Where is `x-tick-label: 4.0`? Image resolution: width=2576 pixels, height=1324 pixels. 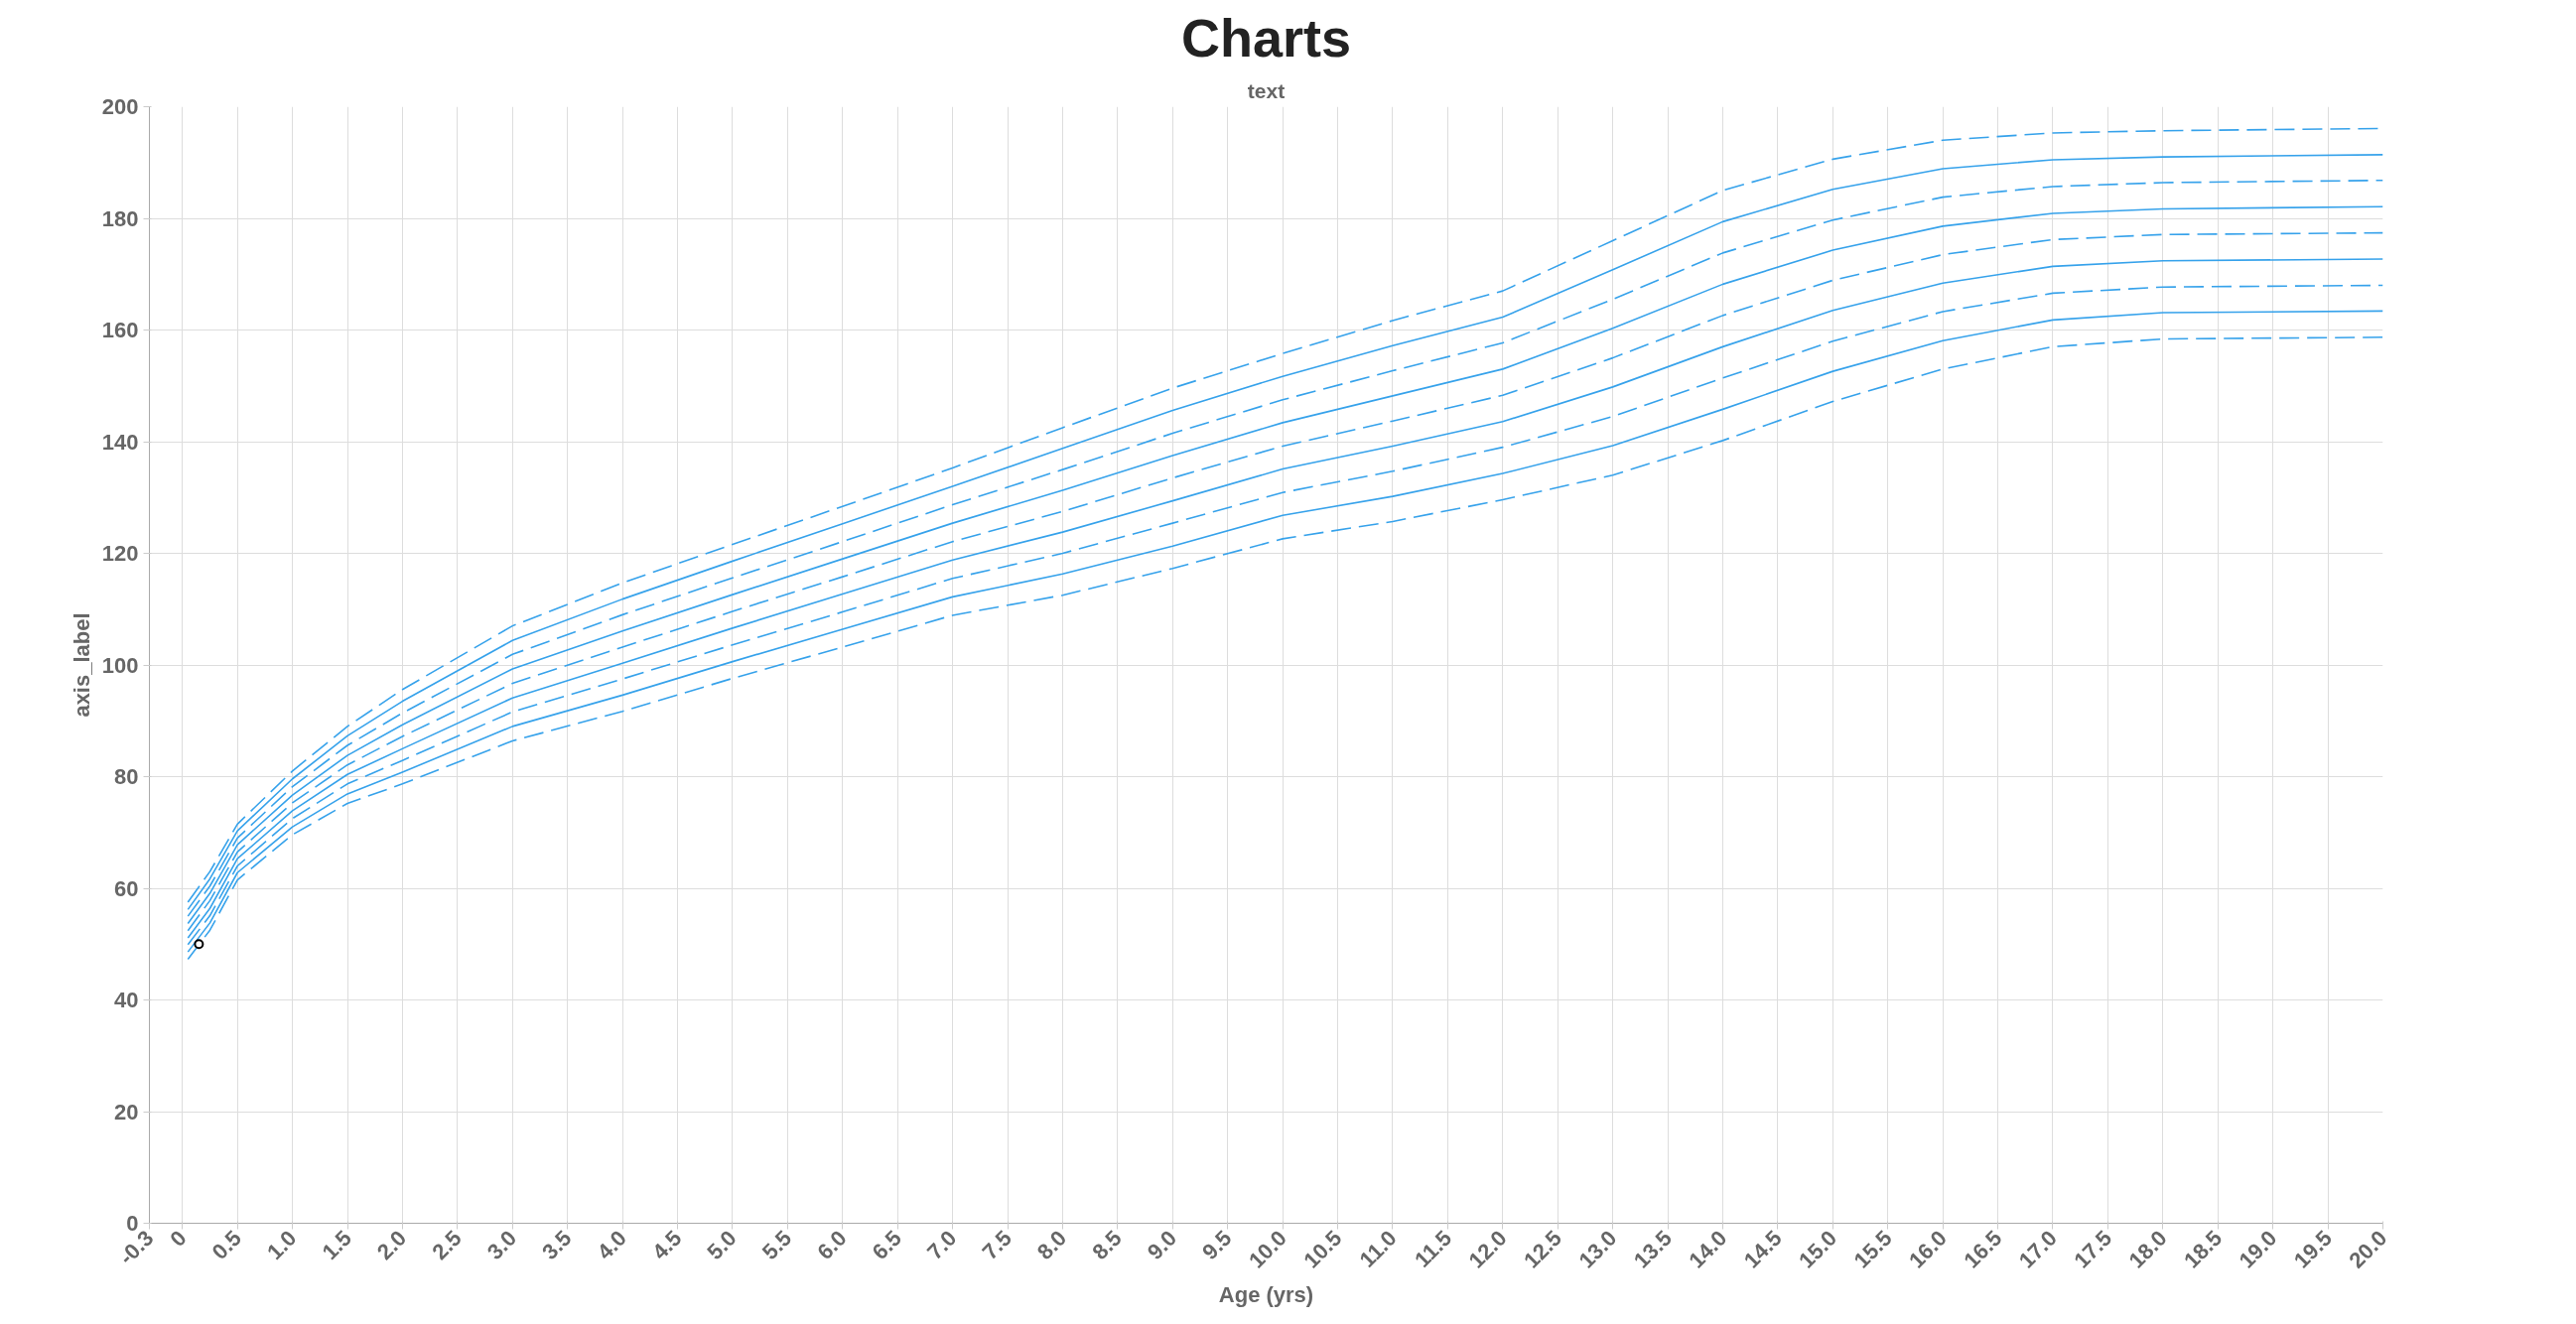
x-tick-label: 4.0 is located at coordinates (611, 1244).